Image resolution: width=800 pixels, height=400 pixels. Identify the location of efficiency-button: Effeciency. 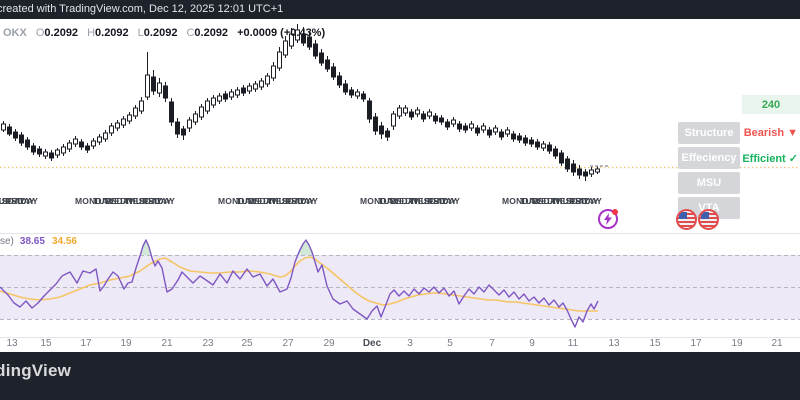
(709, 158).